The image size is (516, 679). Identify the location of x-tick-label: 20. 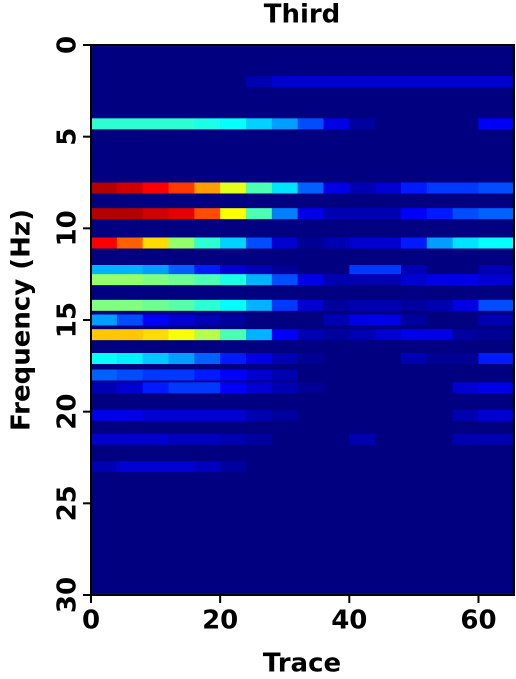
(220, 621).